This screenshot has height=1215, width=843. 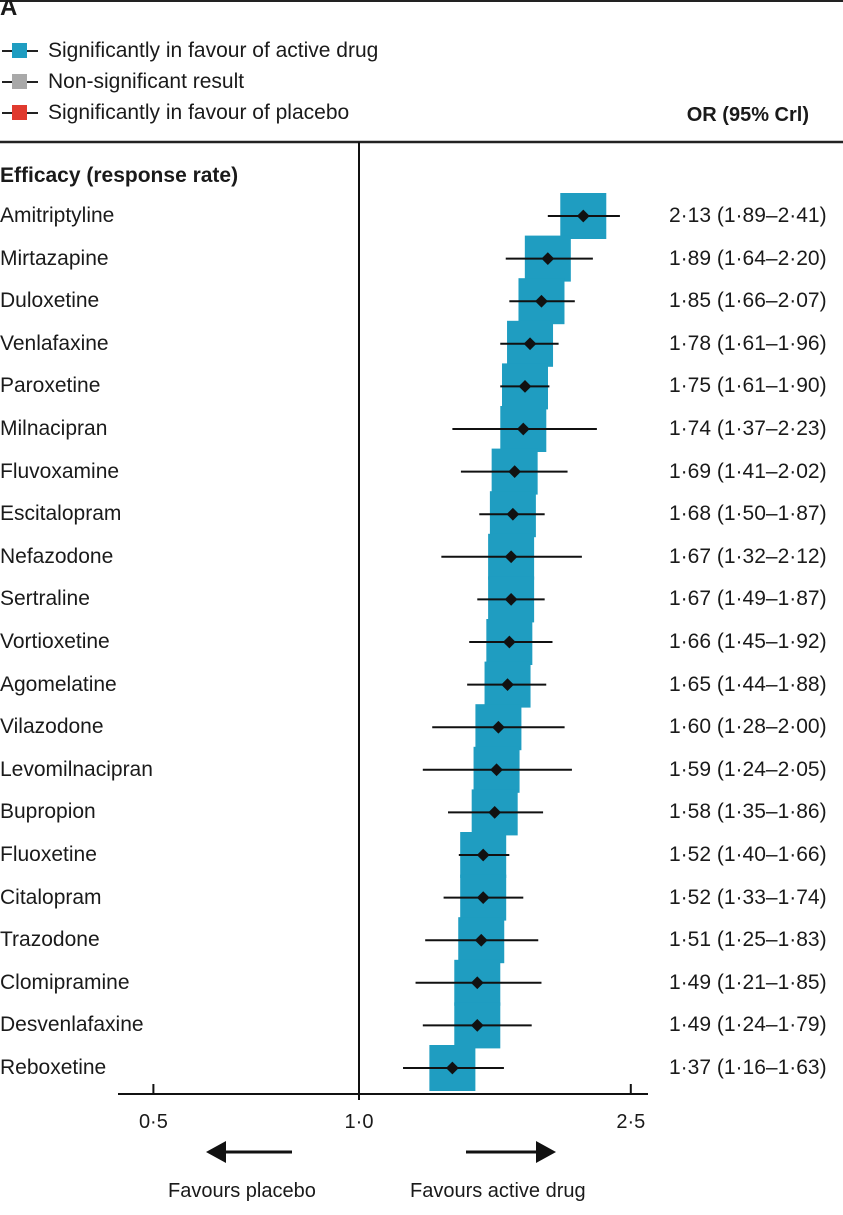 I want to click on drug-name-label: Nefazodone, so click(x=57, y=556).